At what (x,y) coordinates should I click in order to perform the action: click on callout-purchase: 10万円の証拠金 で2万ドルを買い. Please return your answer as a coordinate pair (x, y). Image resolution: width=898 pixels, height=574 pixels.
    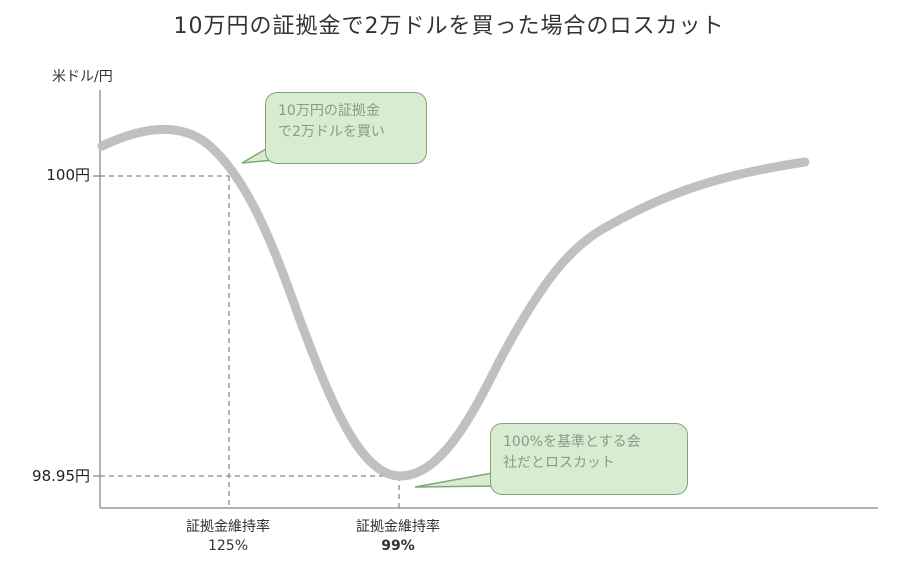
    Looking at the image, I should click on (346, 128).